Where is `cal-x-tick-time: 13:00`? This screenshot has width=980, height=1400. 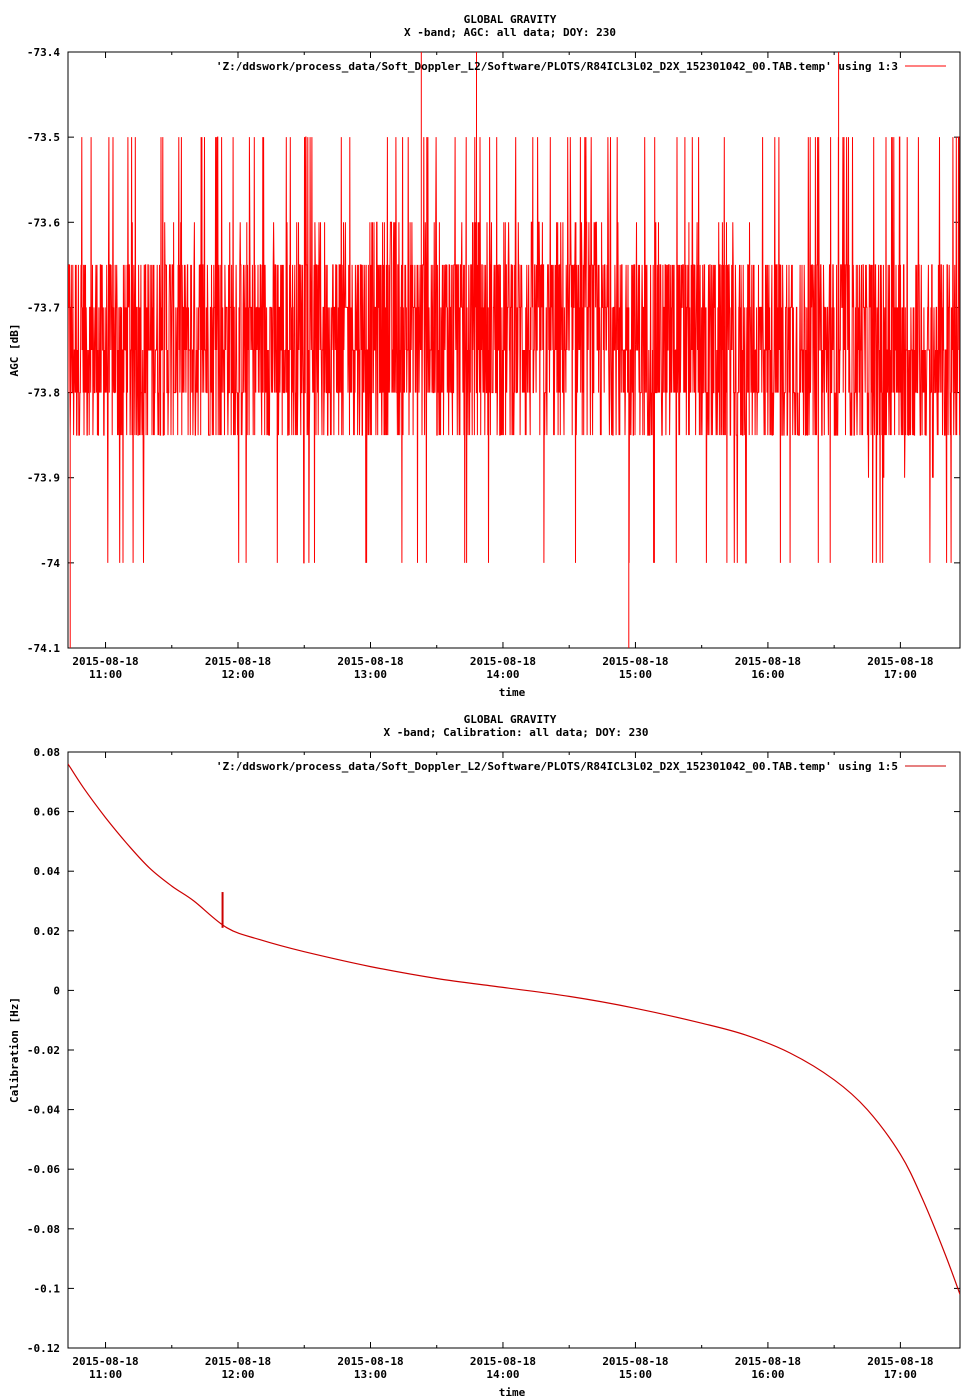 cal-x-tick-time: 13:00 is located at coordinates (370, 1374).